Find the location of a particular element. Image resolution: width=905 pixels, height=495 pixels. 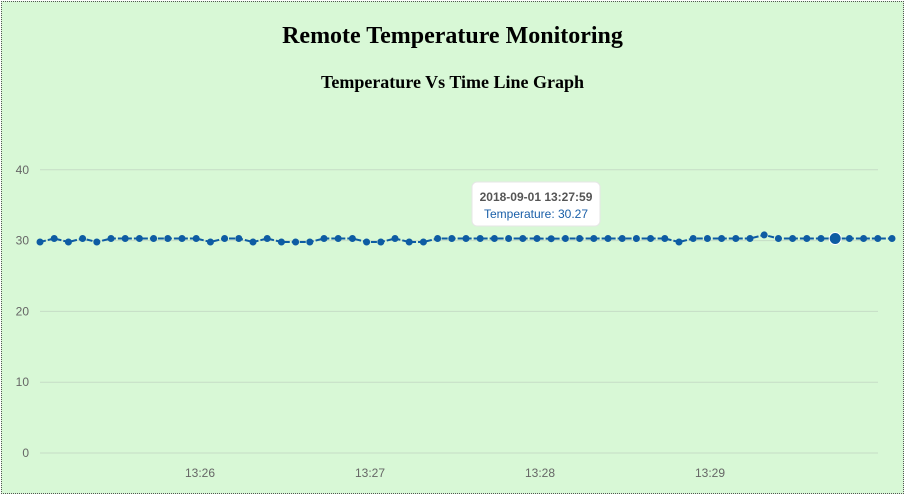

x-tick-label: 13:27 is located at coordinates (370, 473).